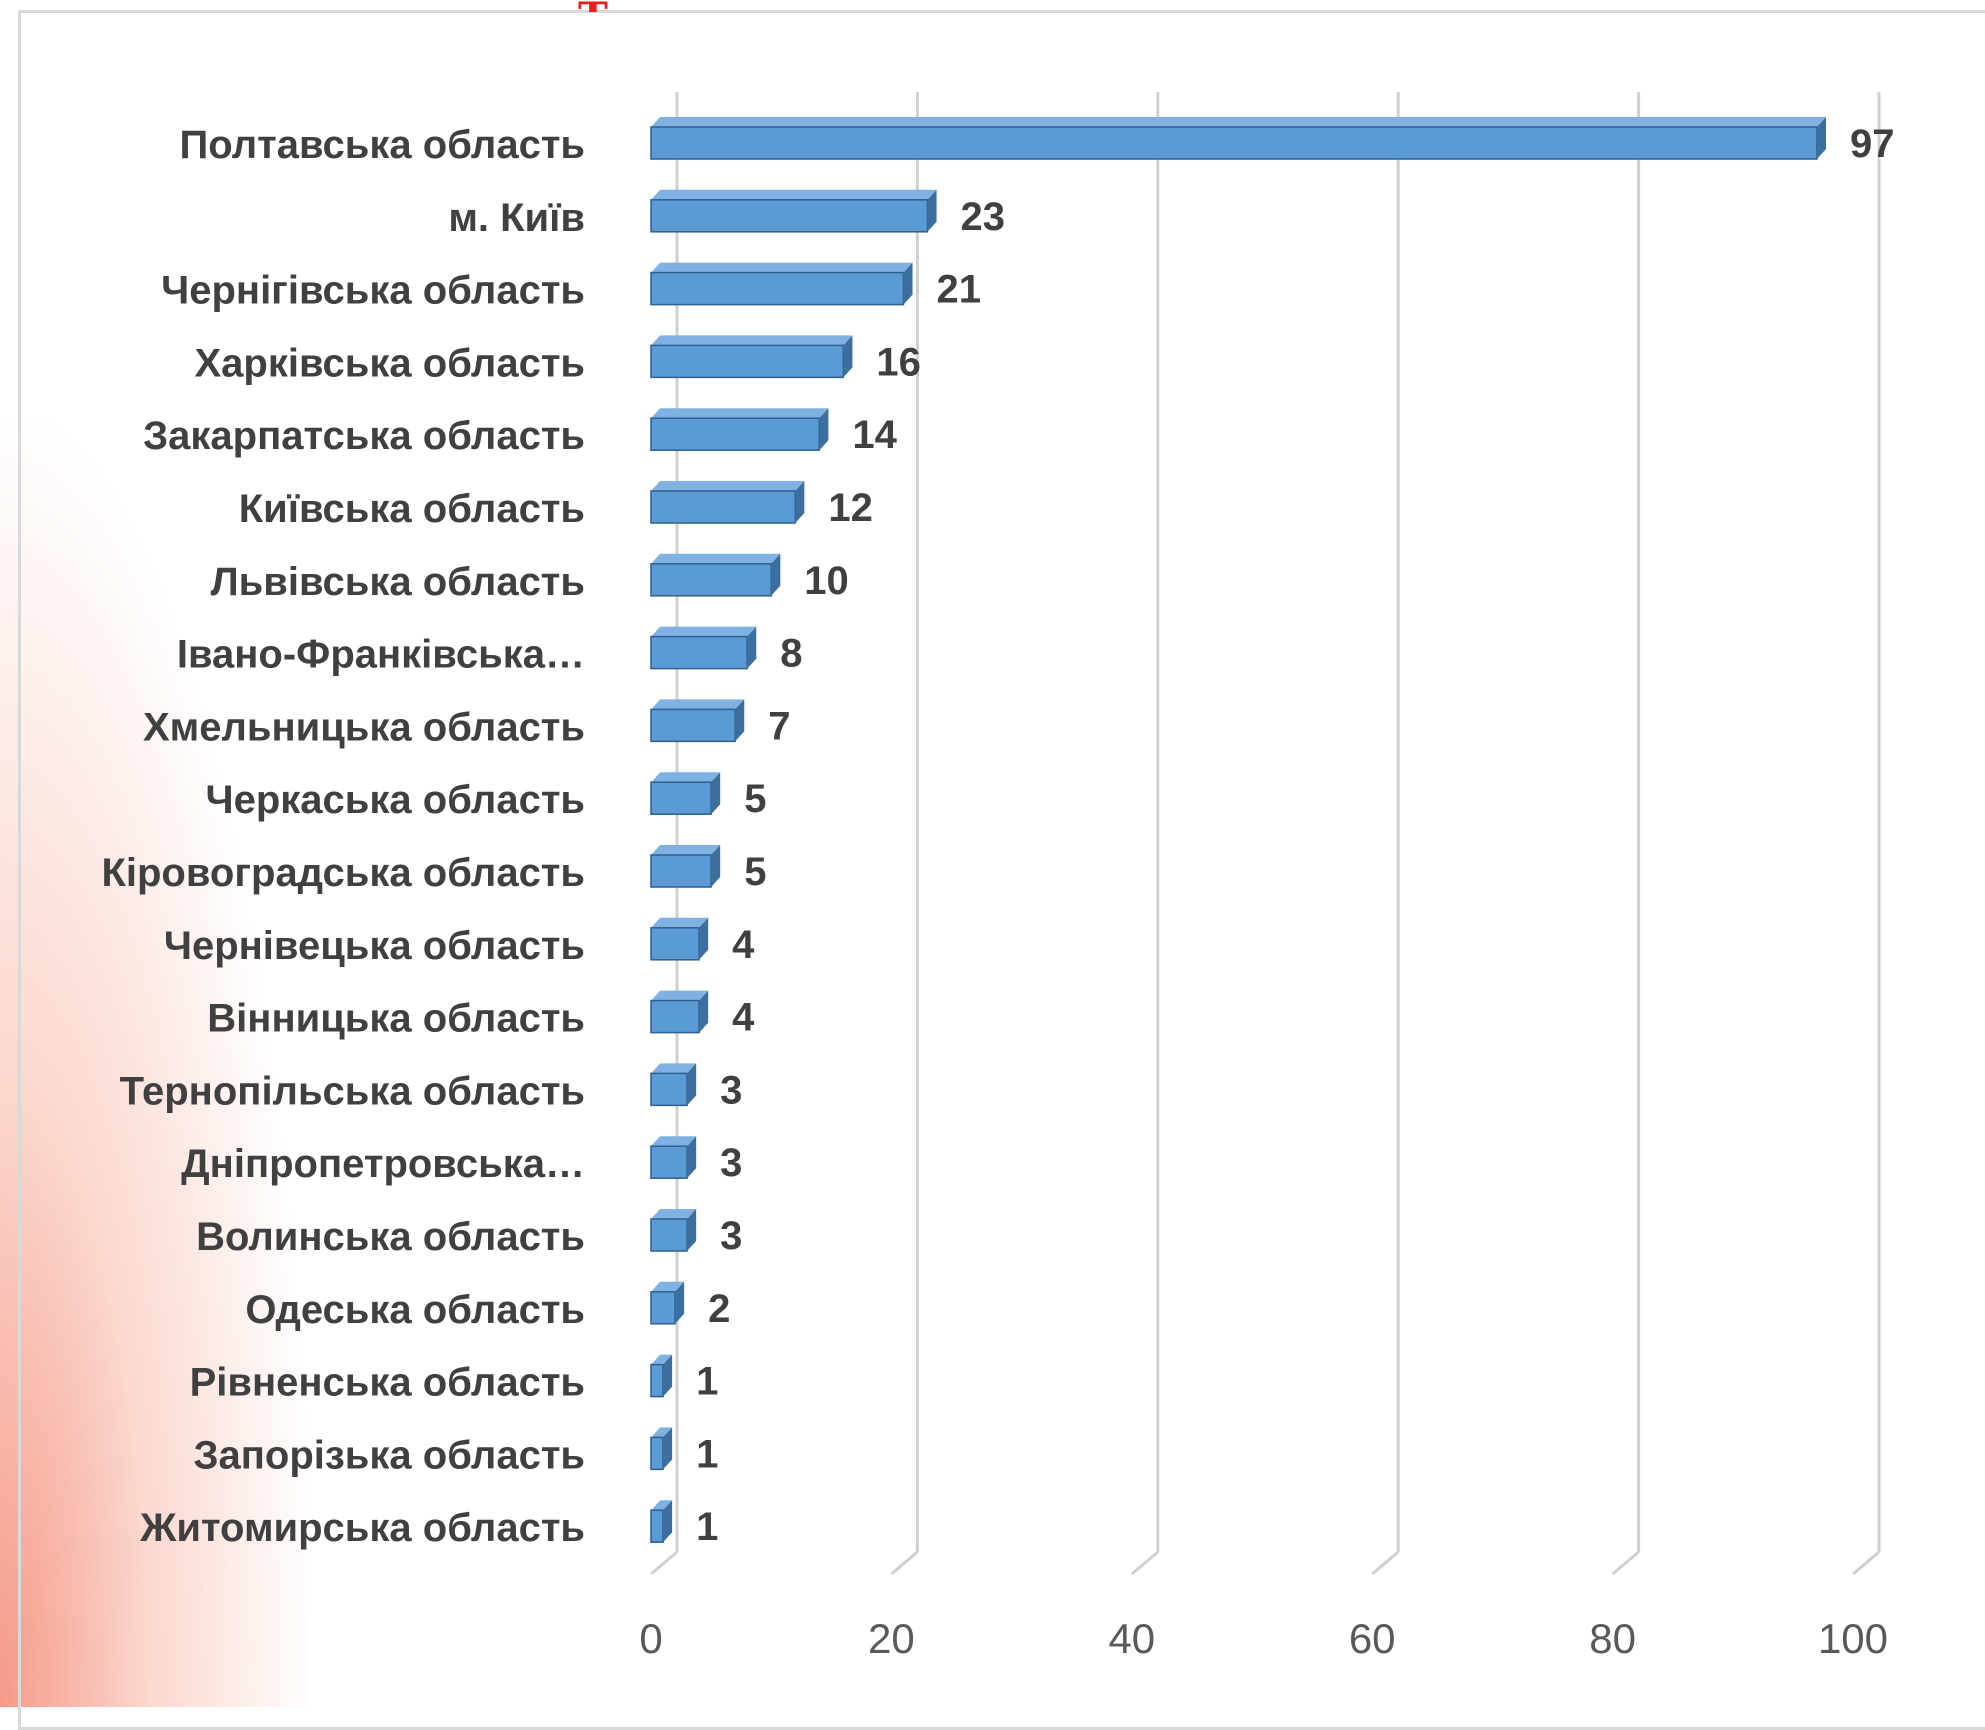 The height and width of the screenshot is (1730, 1985). What do you see at coordinates (398, 582) in the screenshot?
I see `category-label: Львівська область` at bounding box center [398, 582].